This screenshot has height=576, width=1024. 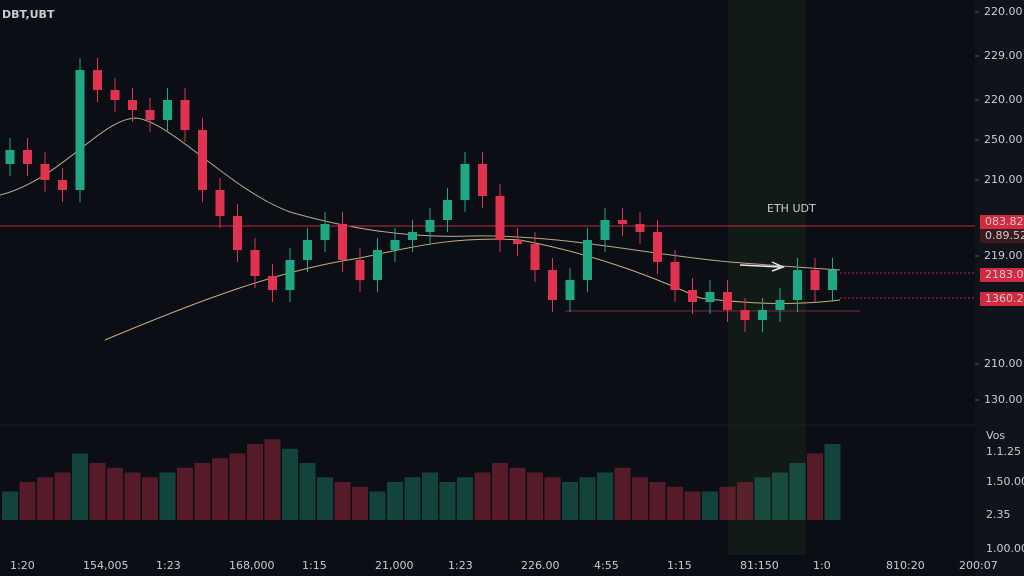 What do you see at coordinates (995, 435) in the screenshot?
I see `volume-axis-label: Vos` at bounding box center [995, 435].